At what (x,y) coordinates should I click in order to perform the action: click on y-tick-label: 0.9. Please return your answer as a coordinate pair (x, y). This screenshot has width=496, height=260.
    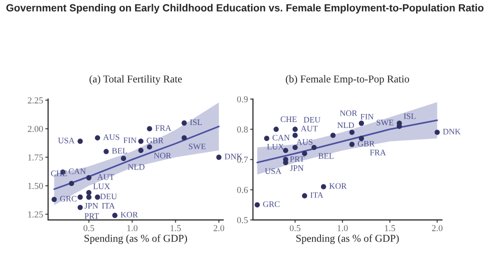
    Looking at the image, I should click on (242, 99).